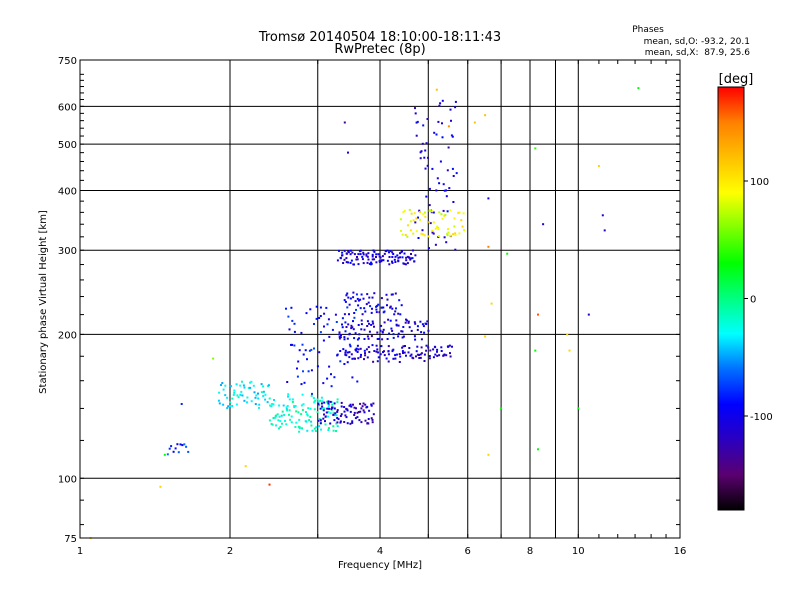  Describe the element at coordinates (67, 61) in the screenshot. I see `y-tick-label: 750` at that location.